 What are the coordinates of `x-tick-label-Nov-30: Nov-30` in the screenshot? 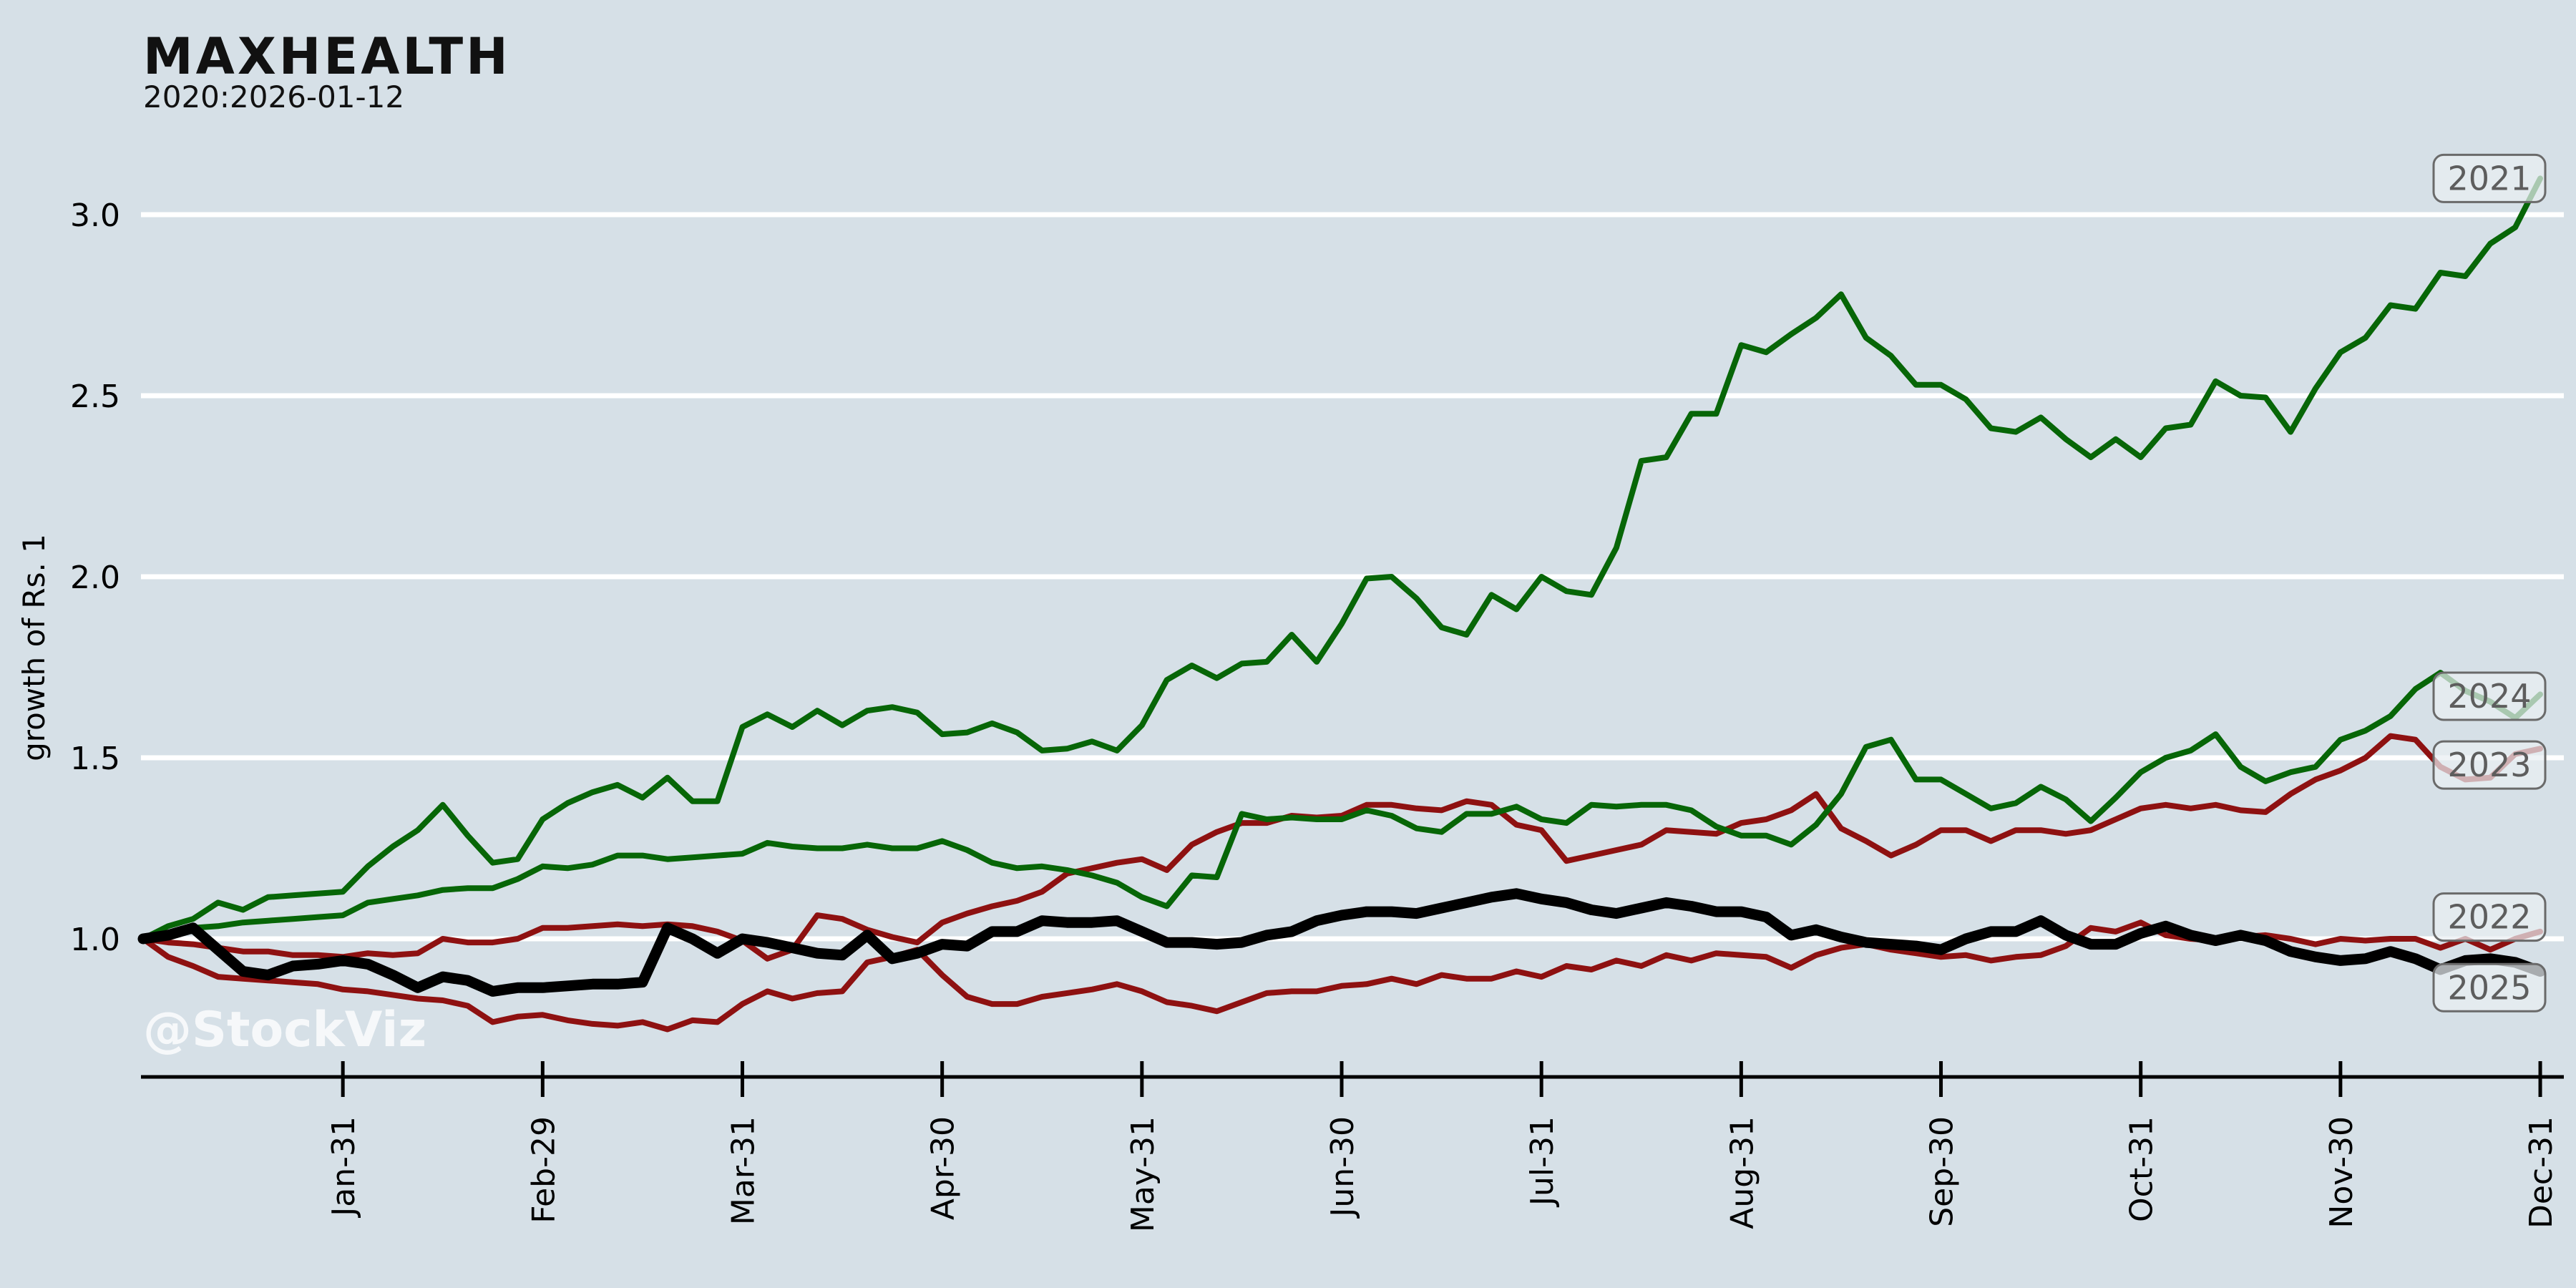 It's located at (2341, 1172).